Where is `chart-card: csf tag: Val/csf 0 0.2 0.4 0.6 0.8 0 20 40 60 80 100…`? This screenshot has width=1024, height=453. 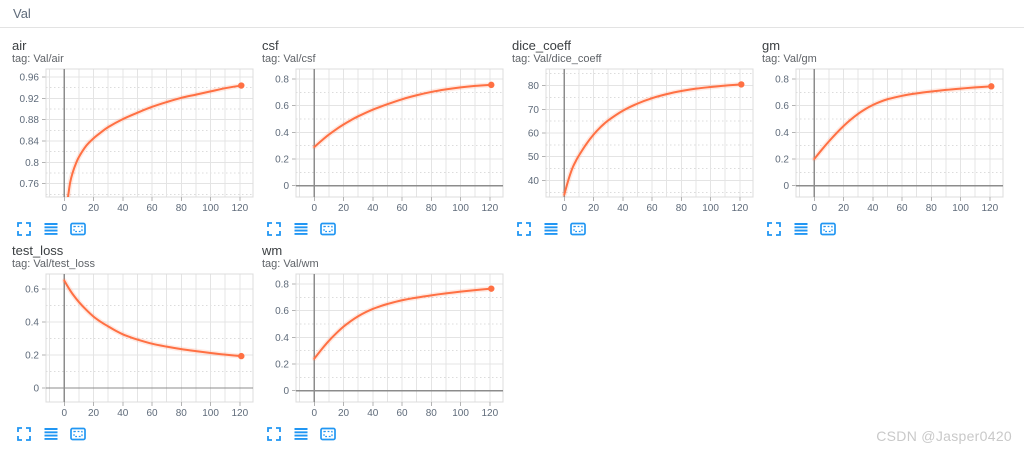
chart-card: csf tag: Val/csf 0 0.2 0.4 0.6 0.8 0 20 40 60 80 100… is located at coordinates (383, 136).